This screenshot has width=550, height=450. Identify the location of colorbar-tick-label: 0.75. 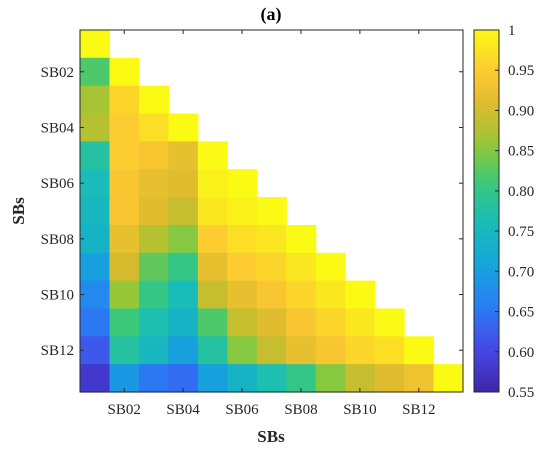
(521, 232).